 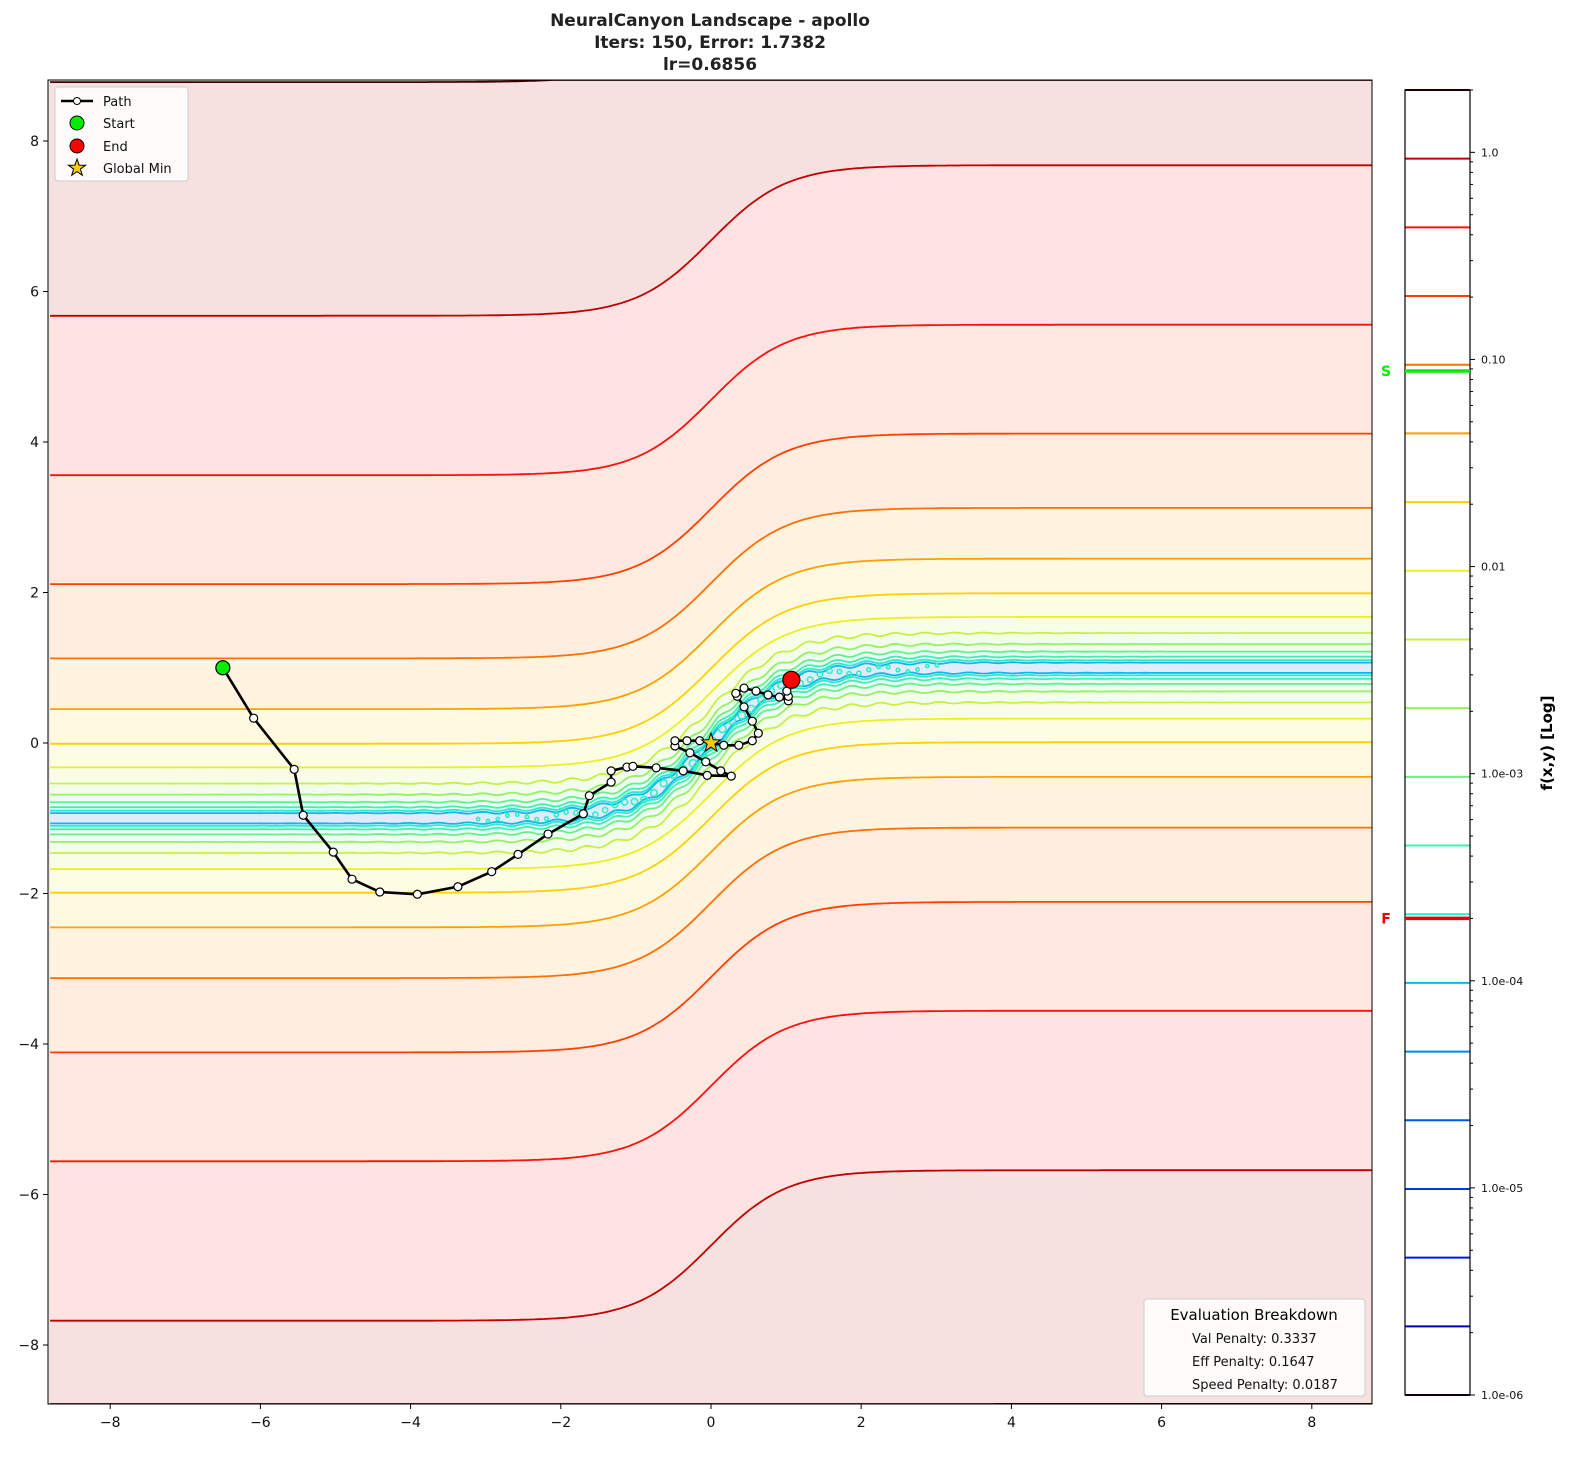 I want to click on speed-penalty: Speed Penalty: 0.0187, so click(x=1265, y=1385).